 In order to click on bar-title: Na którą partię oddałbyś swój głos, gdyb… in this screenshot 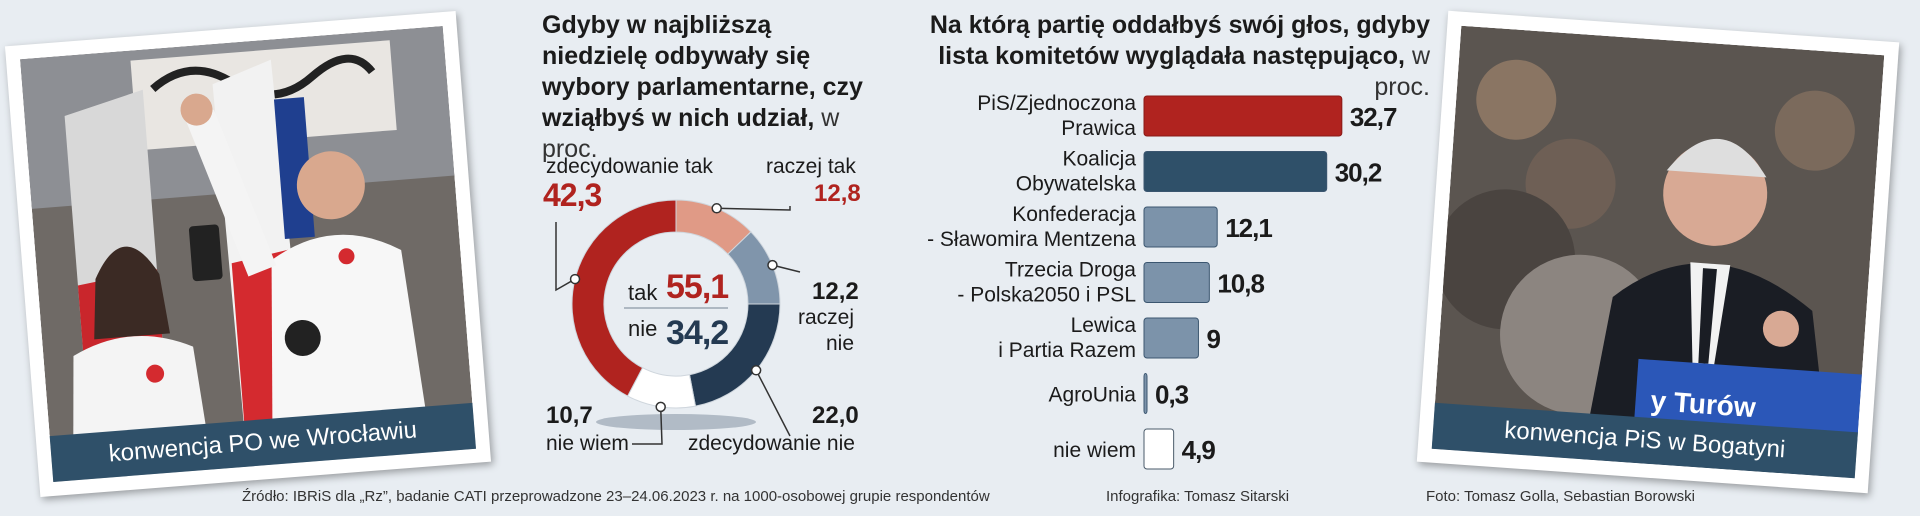, I will do `click(1176, 56)`.